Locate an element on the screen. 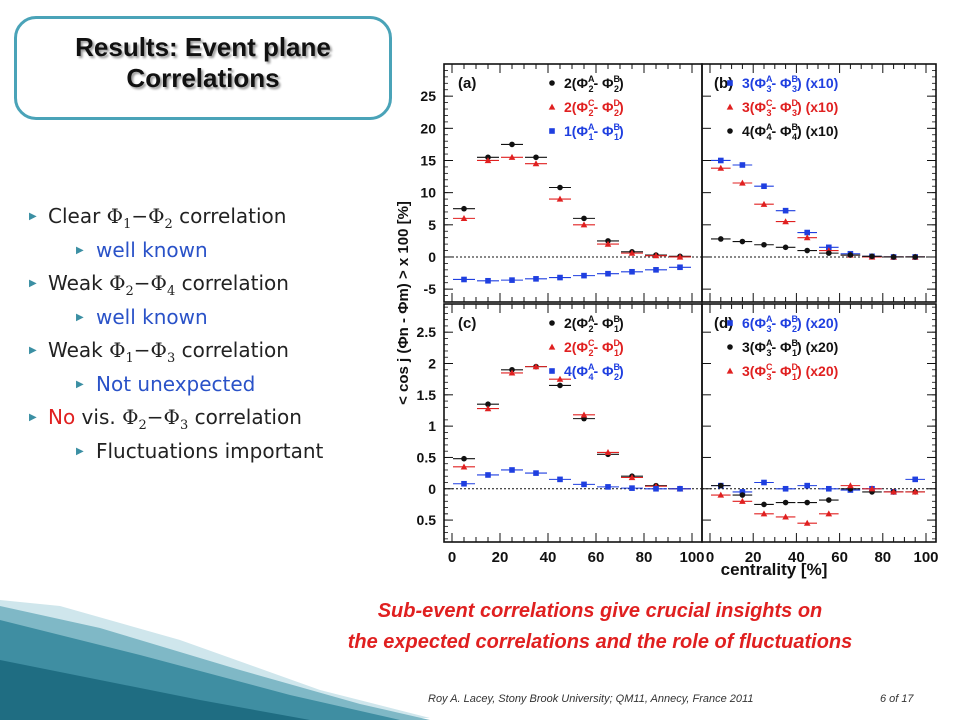 The height and width of the screenshot is (720, 960). decorative-swoosh is located at coordinates (215, 660).